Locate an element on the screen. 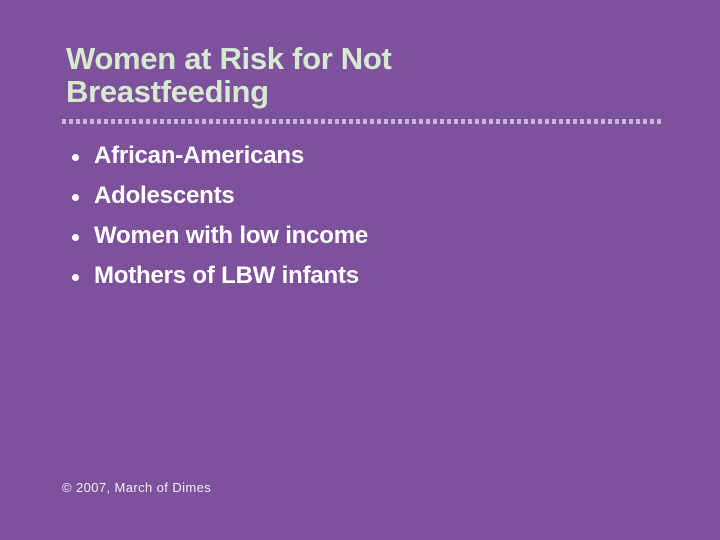 This screenshot has height=540, width=720. slide-title-line-1: Women at Risk for Not is located at coordinates (229, 58).